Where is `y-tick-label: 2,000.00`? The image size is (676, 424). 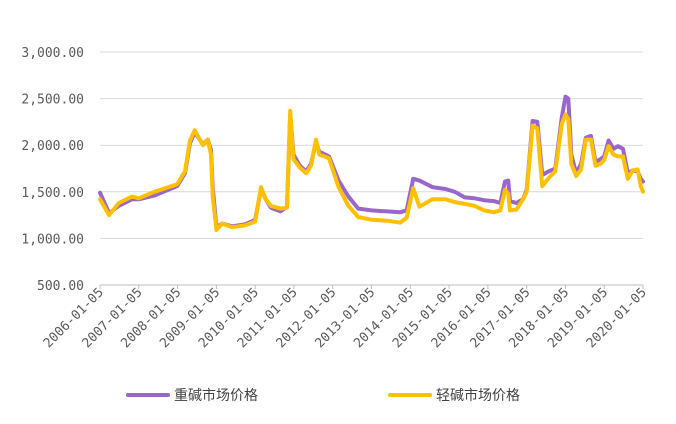
y-tick-label: 2,000.00 is located at coordinates (52, 146).